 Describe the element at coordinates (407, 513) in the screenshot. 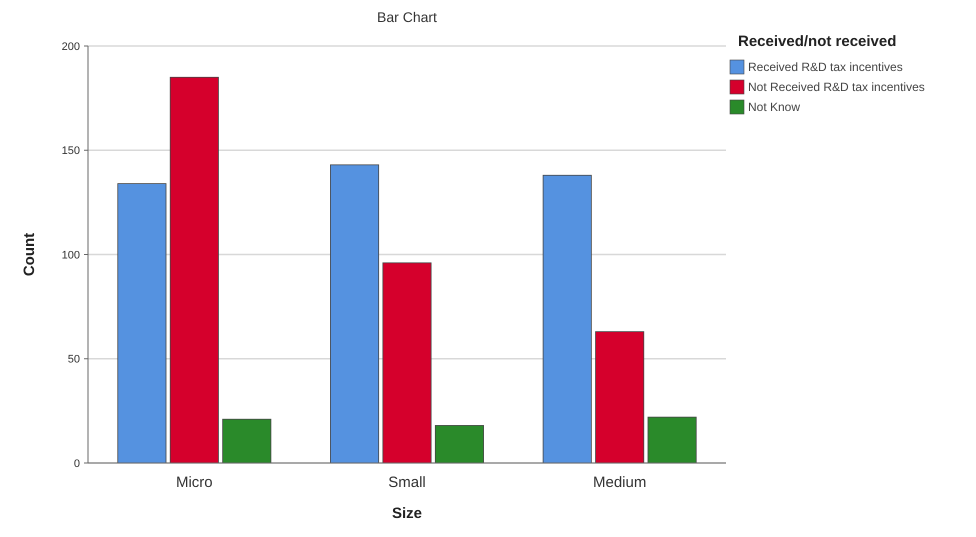

I see `x-axis-title: Size` at that location.